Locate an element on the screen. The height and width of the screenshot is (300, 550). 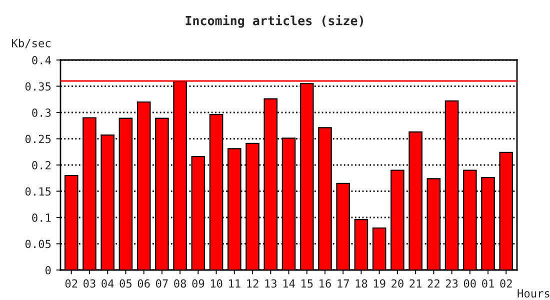
x-tick-label: 00 is located at coordinates (470, 283).